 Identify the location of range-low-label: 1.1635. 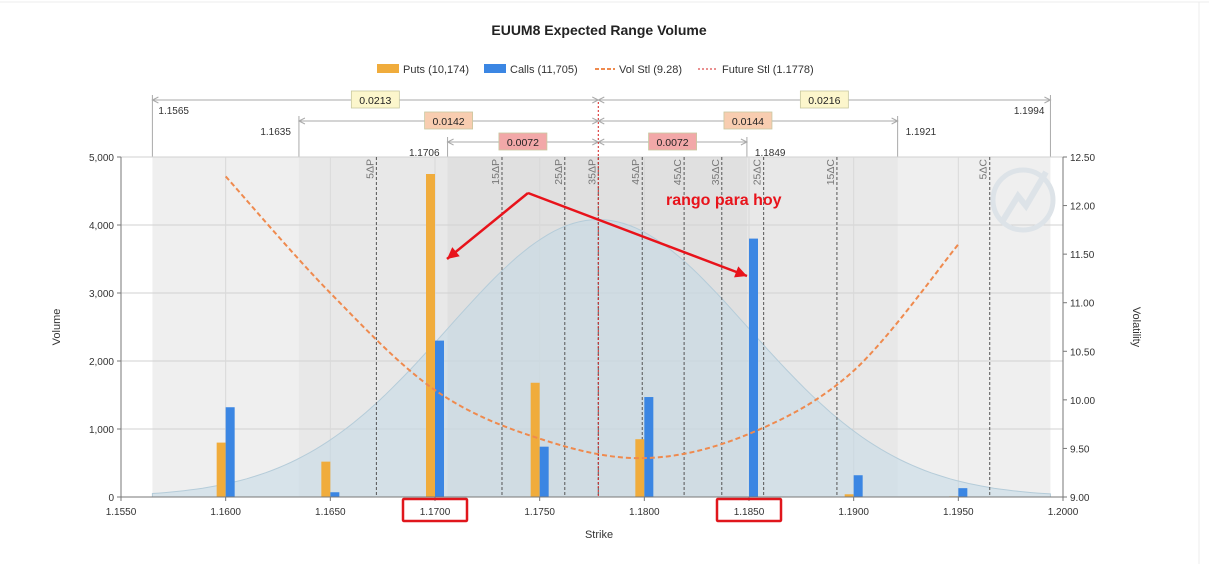
(275, 132).